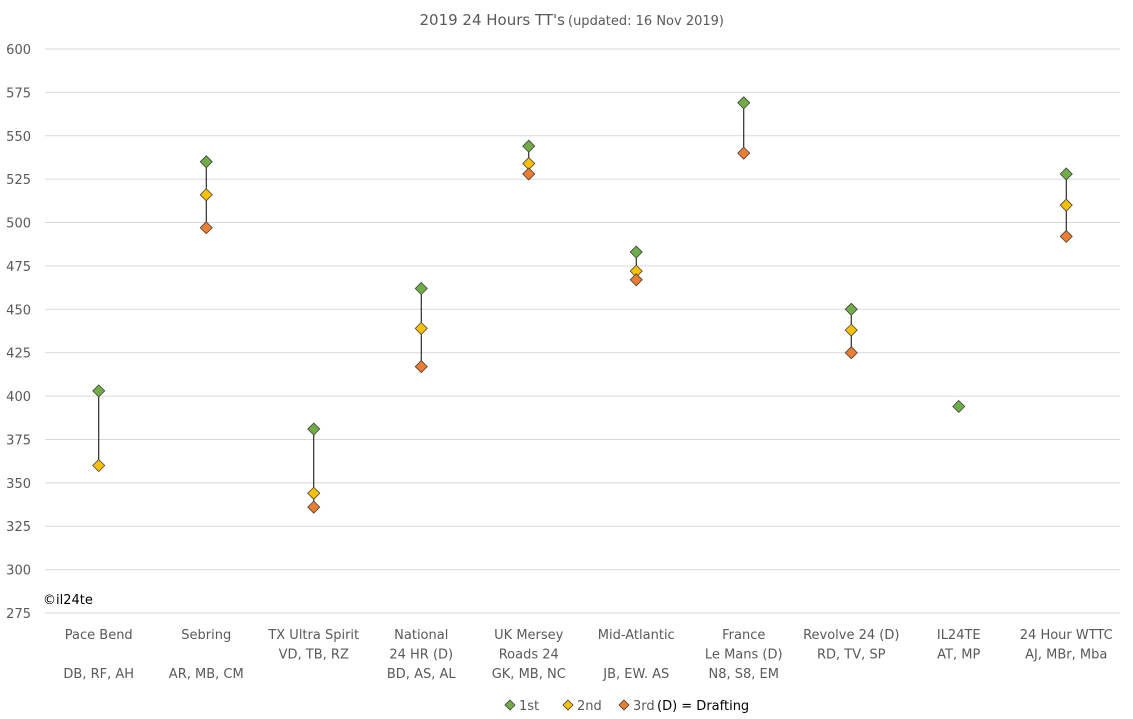 Image resolution: width=1133 pixels, height=719 pixels. Describe the element at coordinates (743, 635) in the screenshot. I see `category-label: France` at that location.